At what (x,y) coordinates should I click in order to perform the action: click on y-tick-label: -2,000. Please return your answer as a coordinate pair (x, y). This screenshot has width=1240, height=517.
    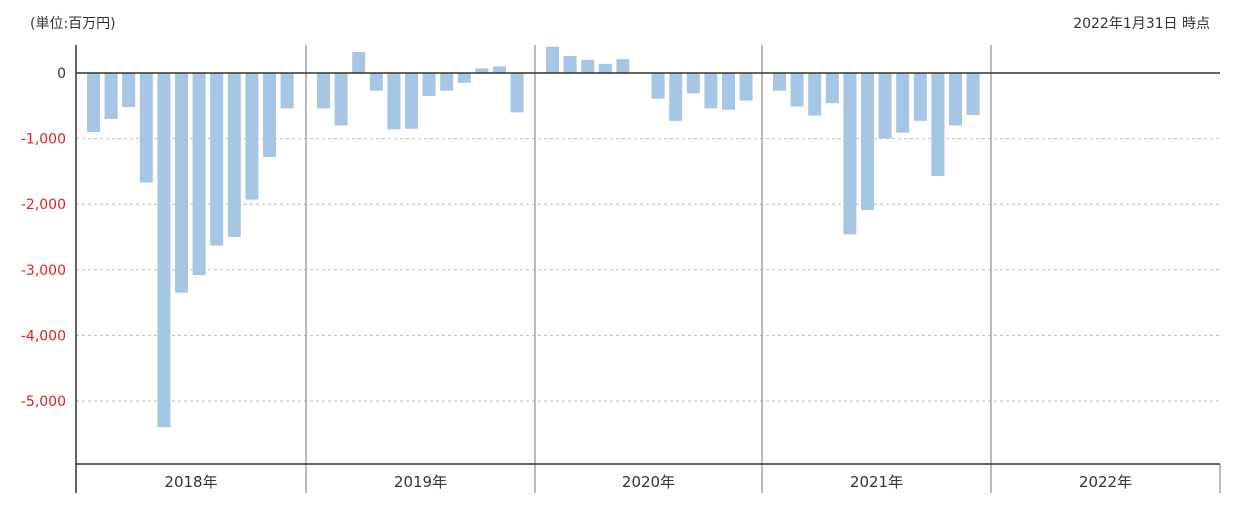
    Looking at the image, I should click on (43, 205).